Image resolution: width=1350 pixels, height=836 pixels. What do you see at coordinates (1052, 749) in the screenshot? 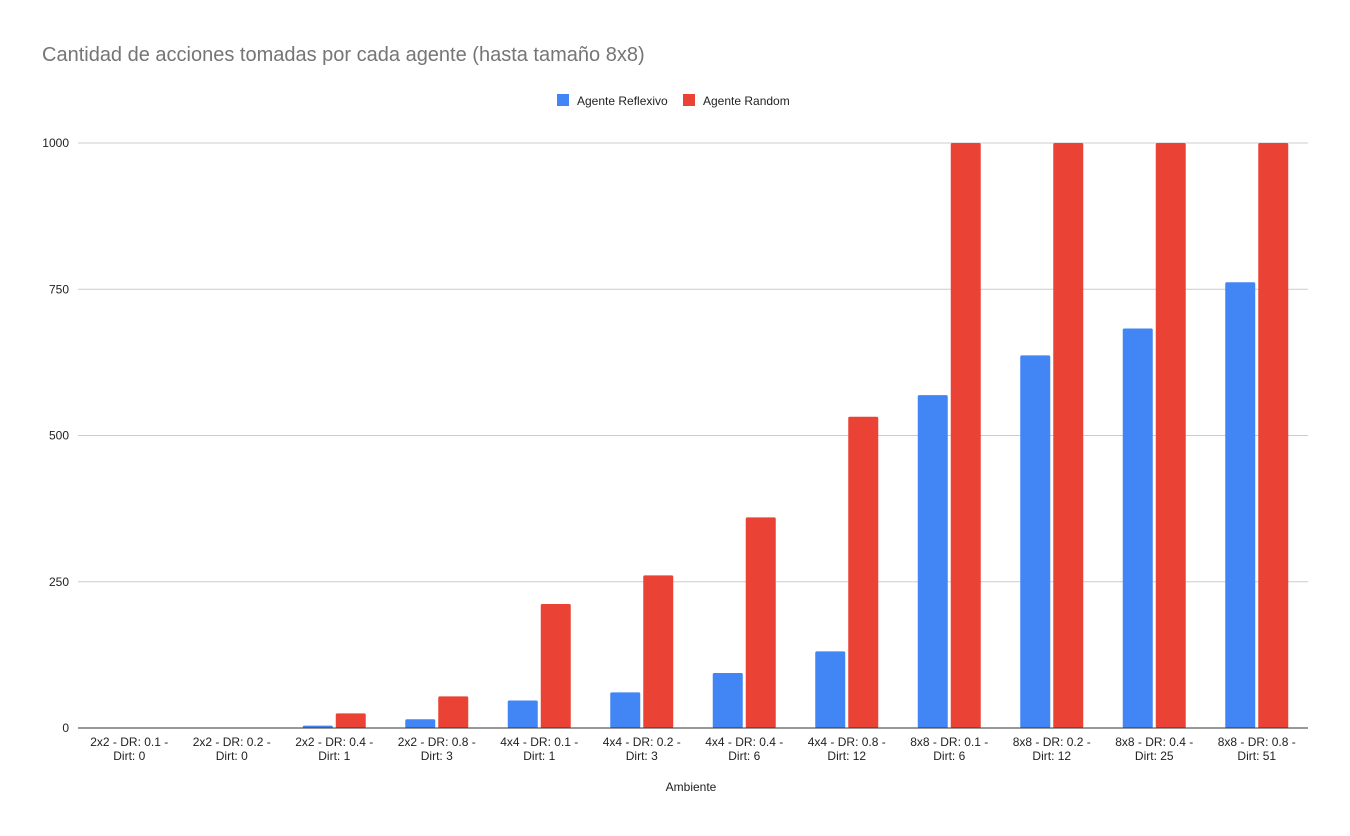
I see `x-tick-label: 8x8 - DR: 0.2 -Dirt: 12` at bounding box center [1052, 749].